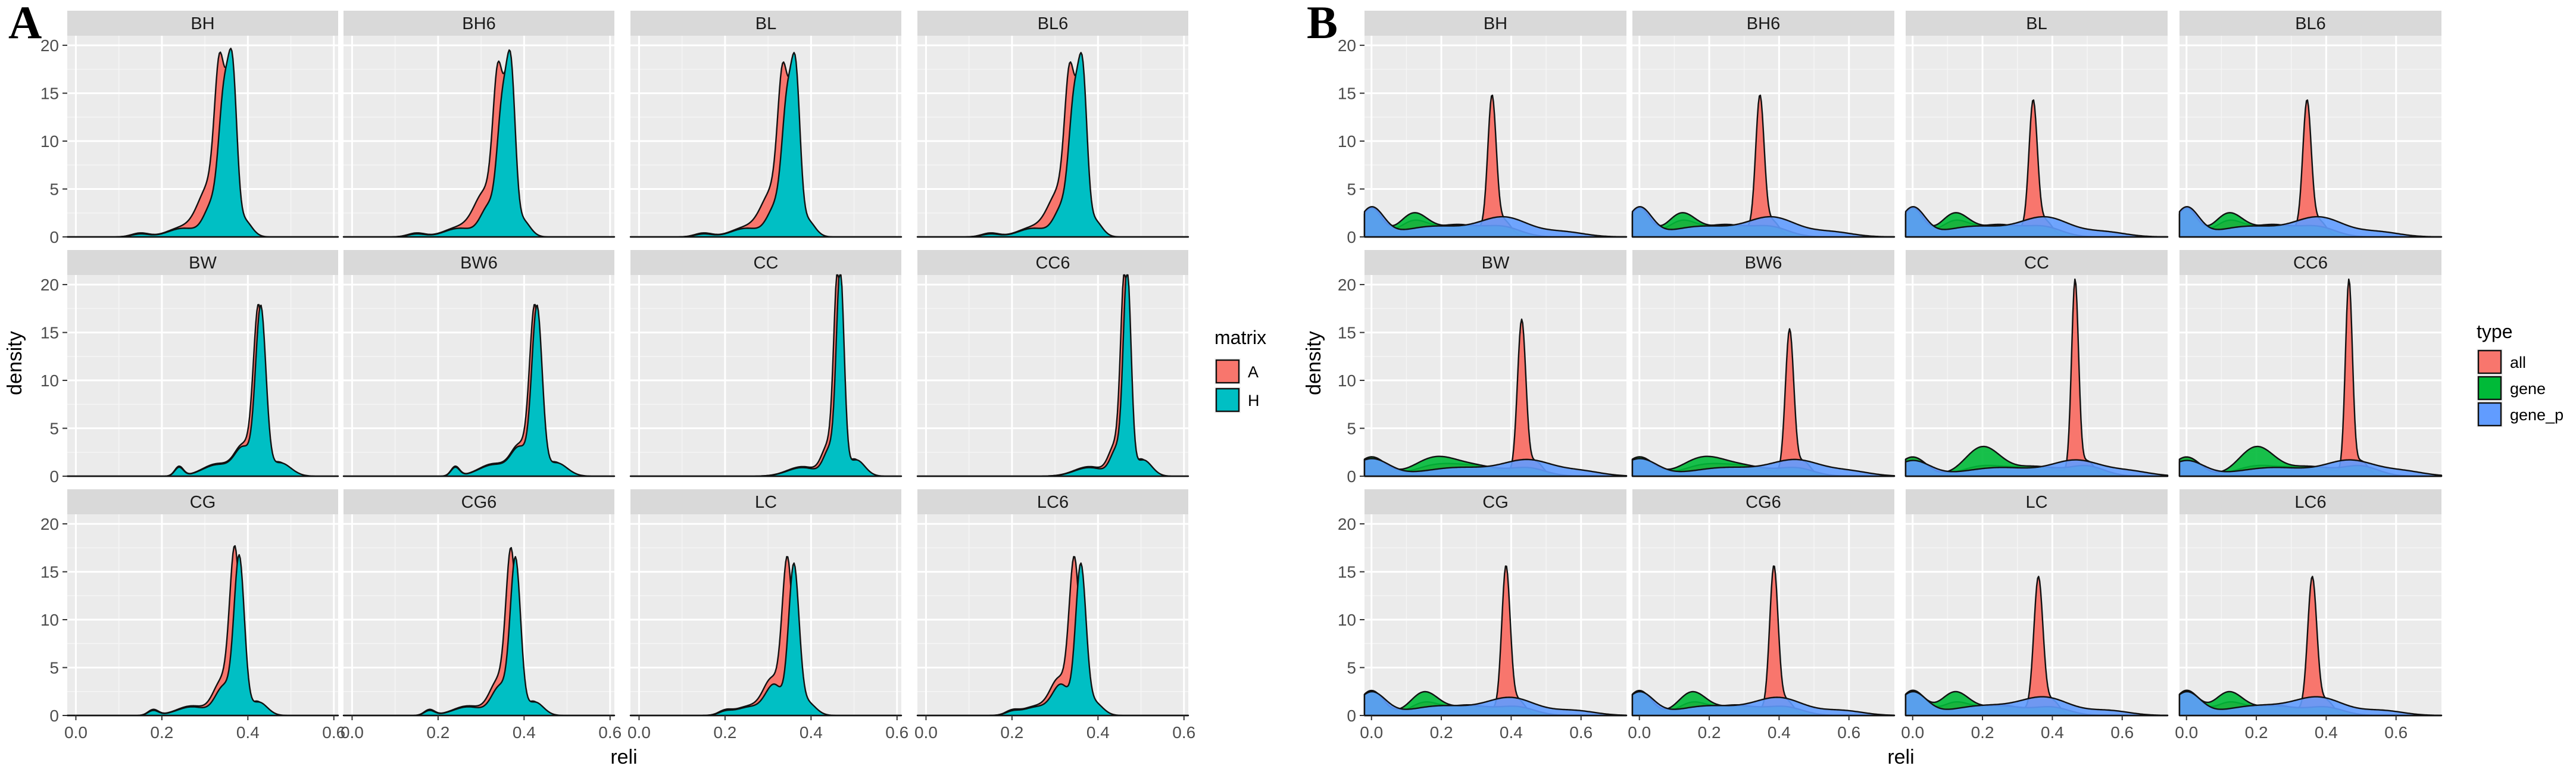 This screenshot has height=775, width=2576. I want to click on legend-swatch-gene_p, so click(2489, 414).